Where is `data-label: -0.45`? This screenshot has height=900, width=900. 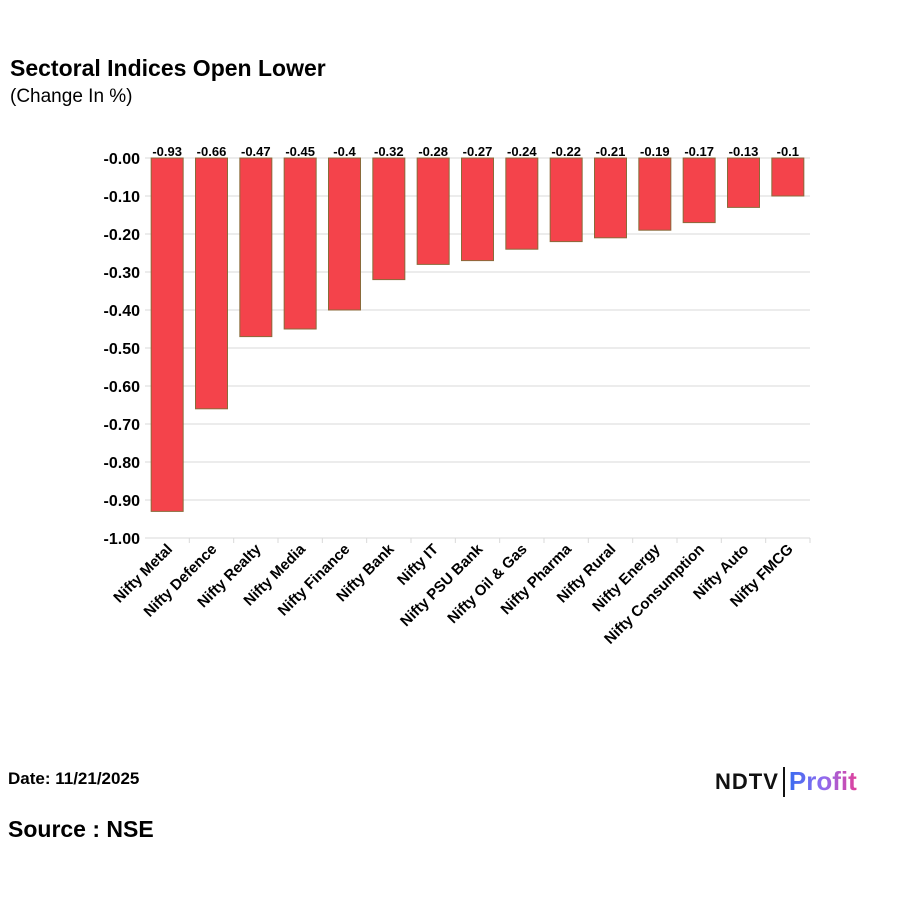
data-label: -0.45 is located at coordinates (300, 151).